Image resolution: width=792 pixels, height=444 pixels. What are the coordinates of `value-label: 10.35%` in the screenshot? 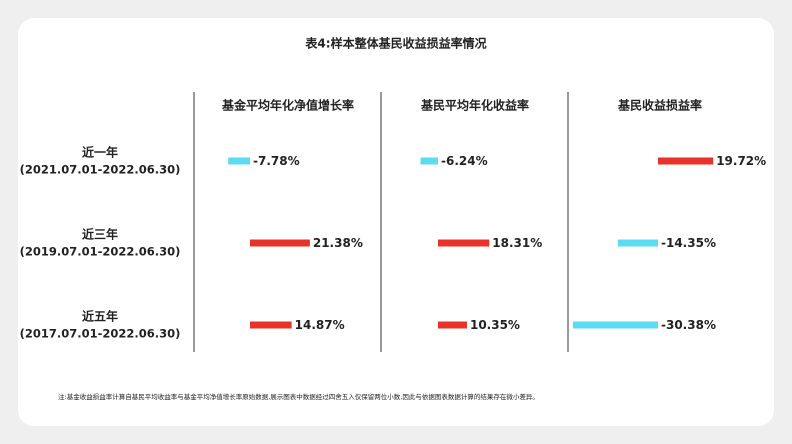 It's located at (495, 325).